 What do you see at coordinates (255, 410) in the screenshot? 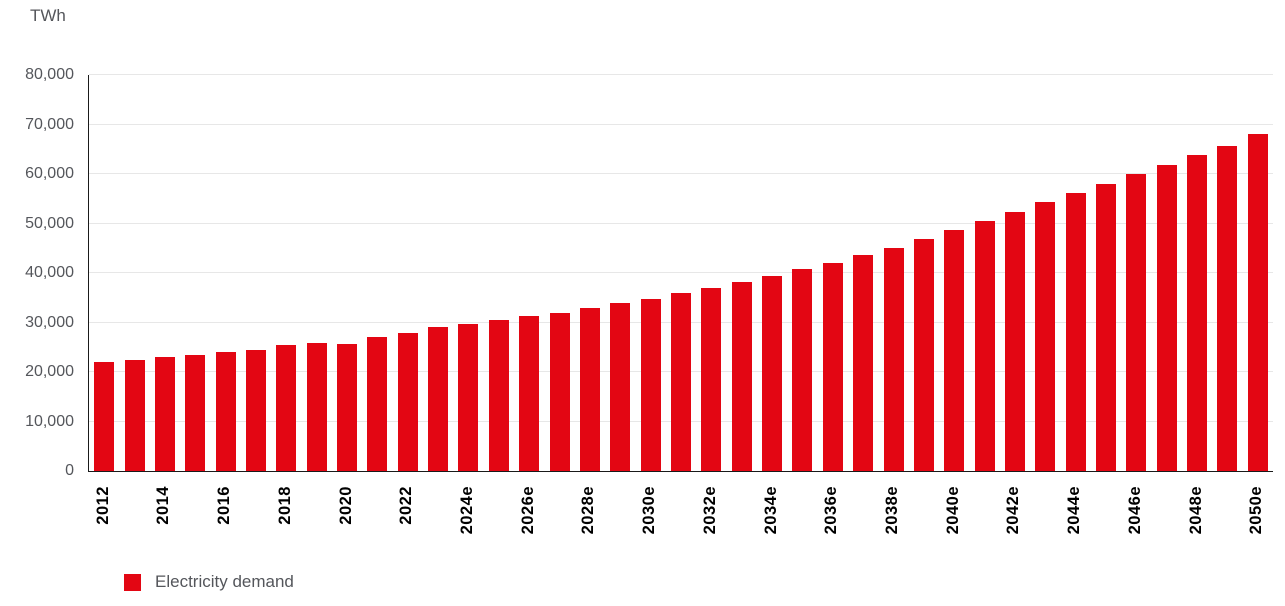
I see `bar-2017` at bounding box center [255, 410].